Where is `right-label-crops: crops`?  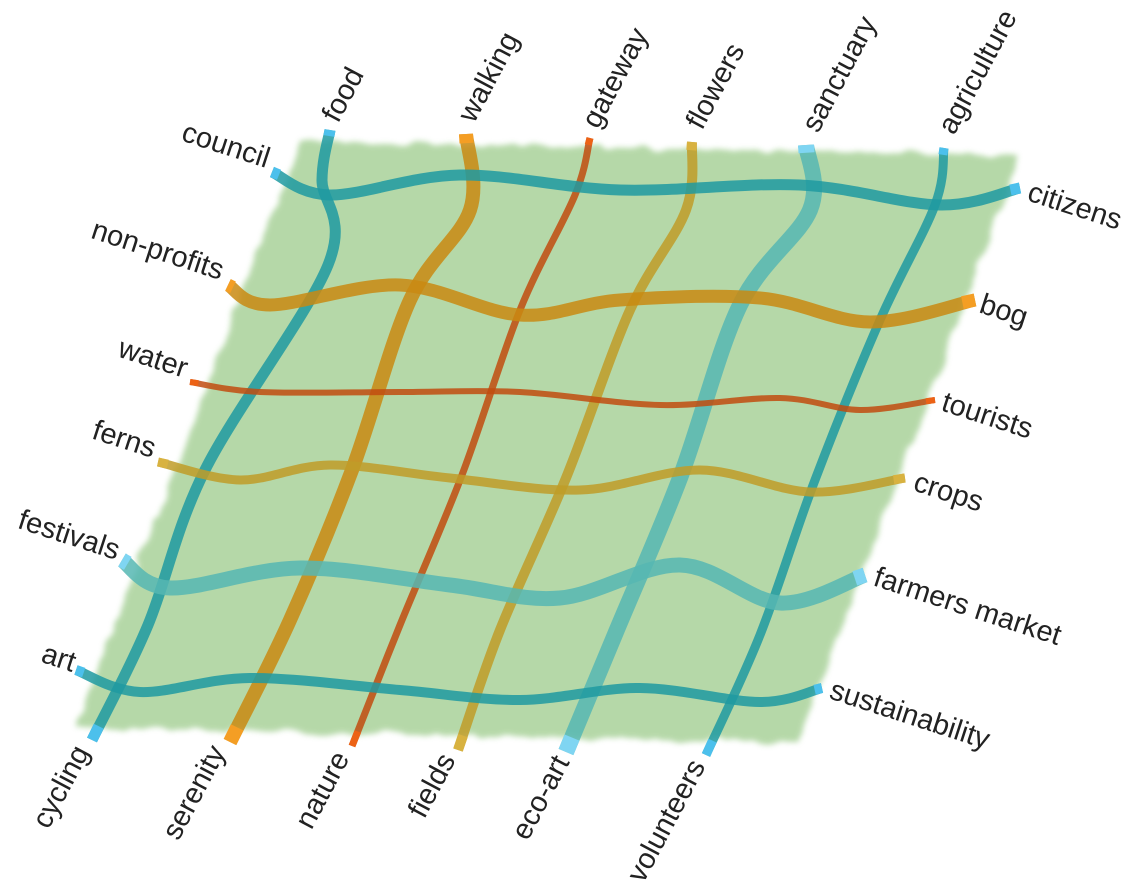
right-label-crops: crops is located at coordinates (948, 492).